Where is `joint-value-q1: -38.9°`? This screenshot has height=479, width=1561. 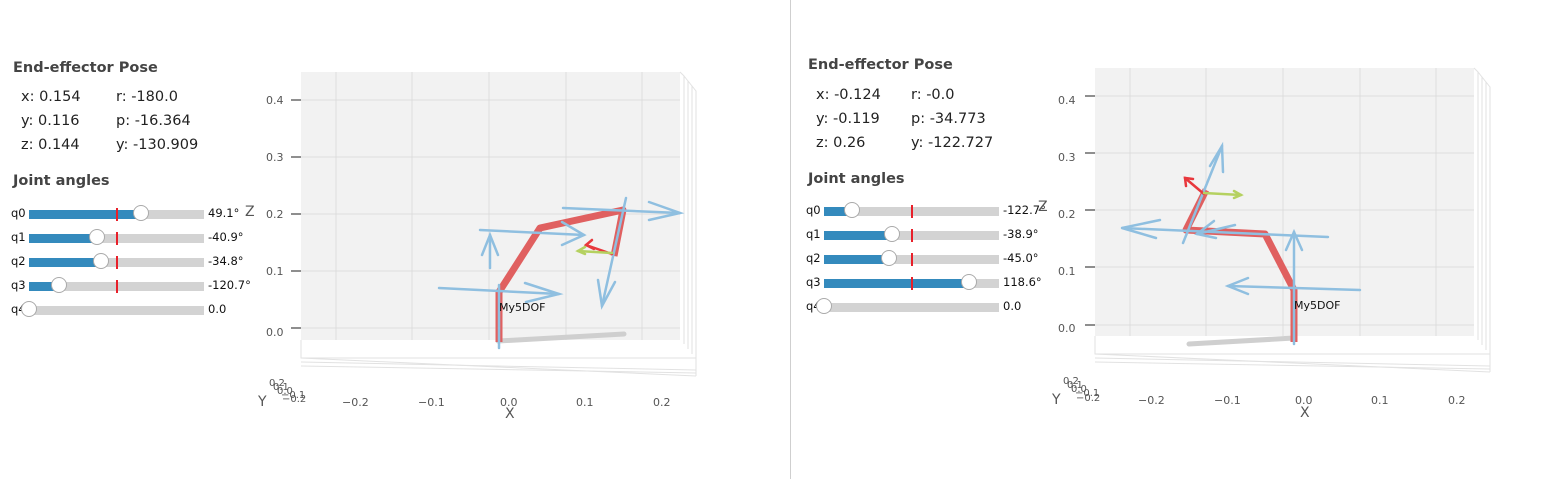
joint-value-q1: -38.9° is located at coordinates (1021, 234).